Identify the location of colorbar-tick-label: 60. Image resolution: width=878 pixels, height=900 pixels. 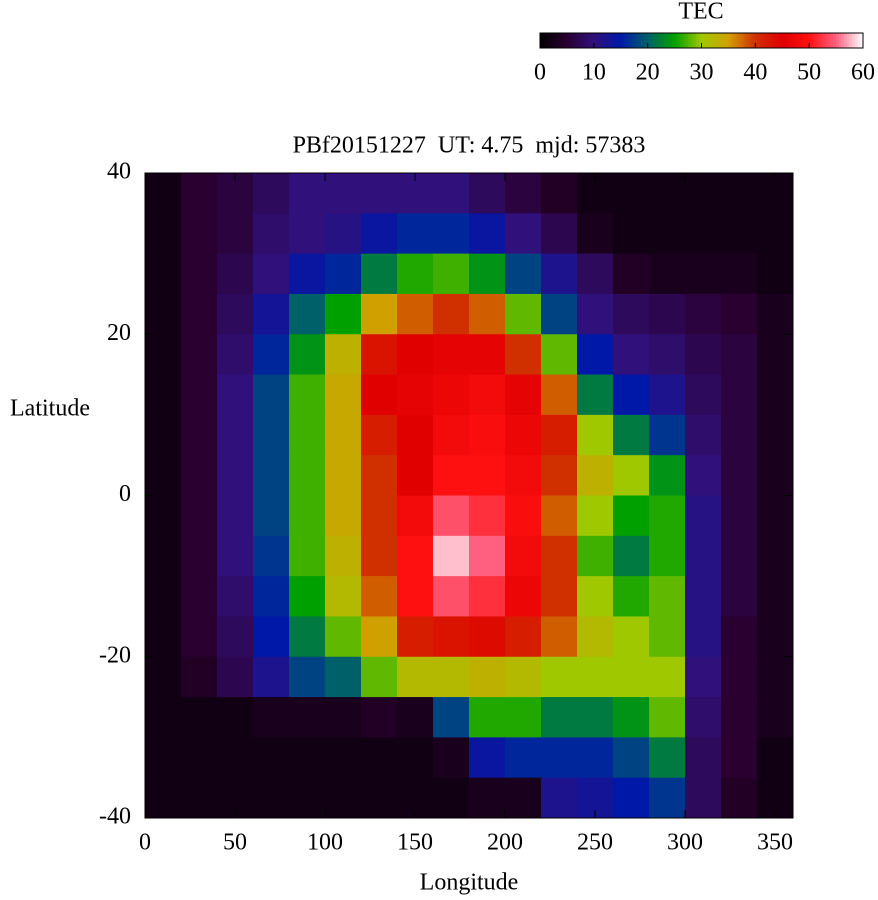
(863, 73).